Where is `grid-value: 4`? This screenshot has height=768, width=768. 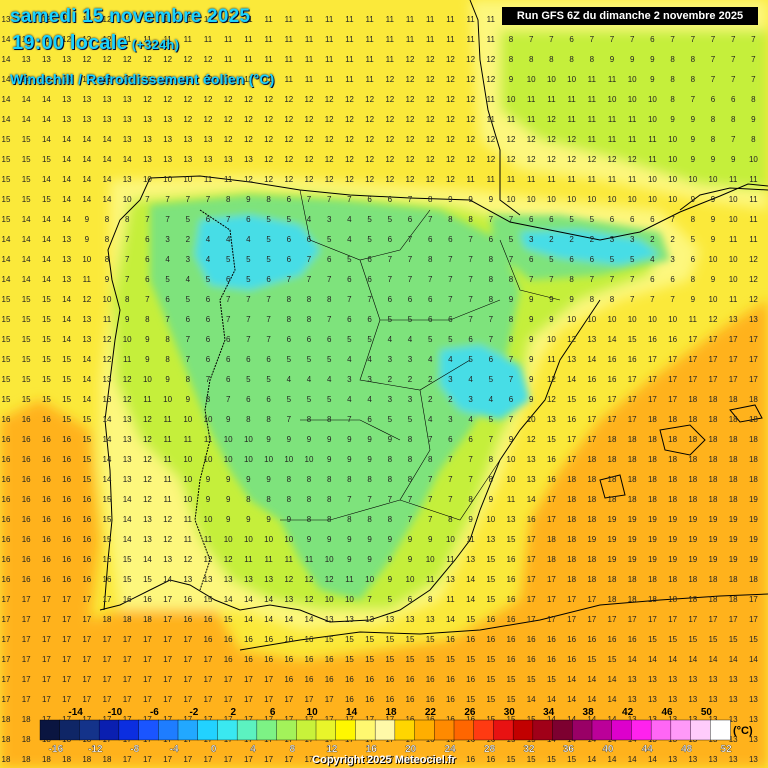 grid-value: 4 is located at coordinates (652, 259).